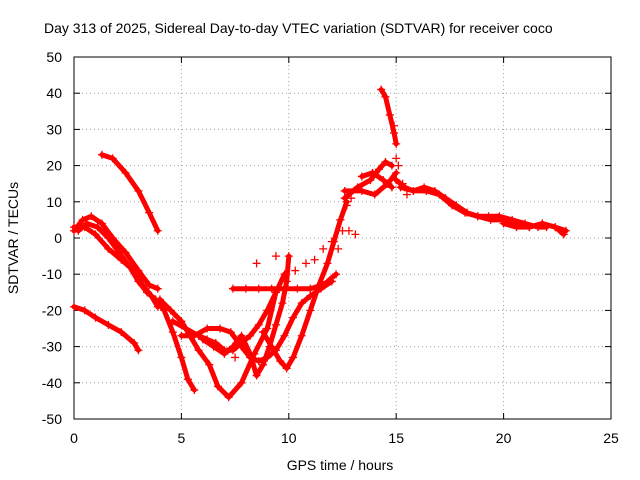 This screenshot has width=640, height=480. I want to click on y-tick-label: 50, so click(54, 57).